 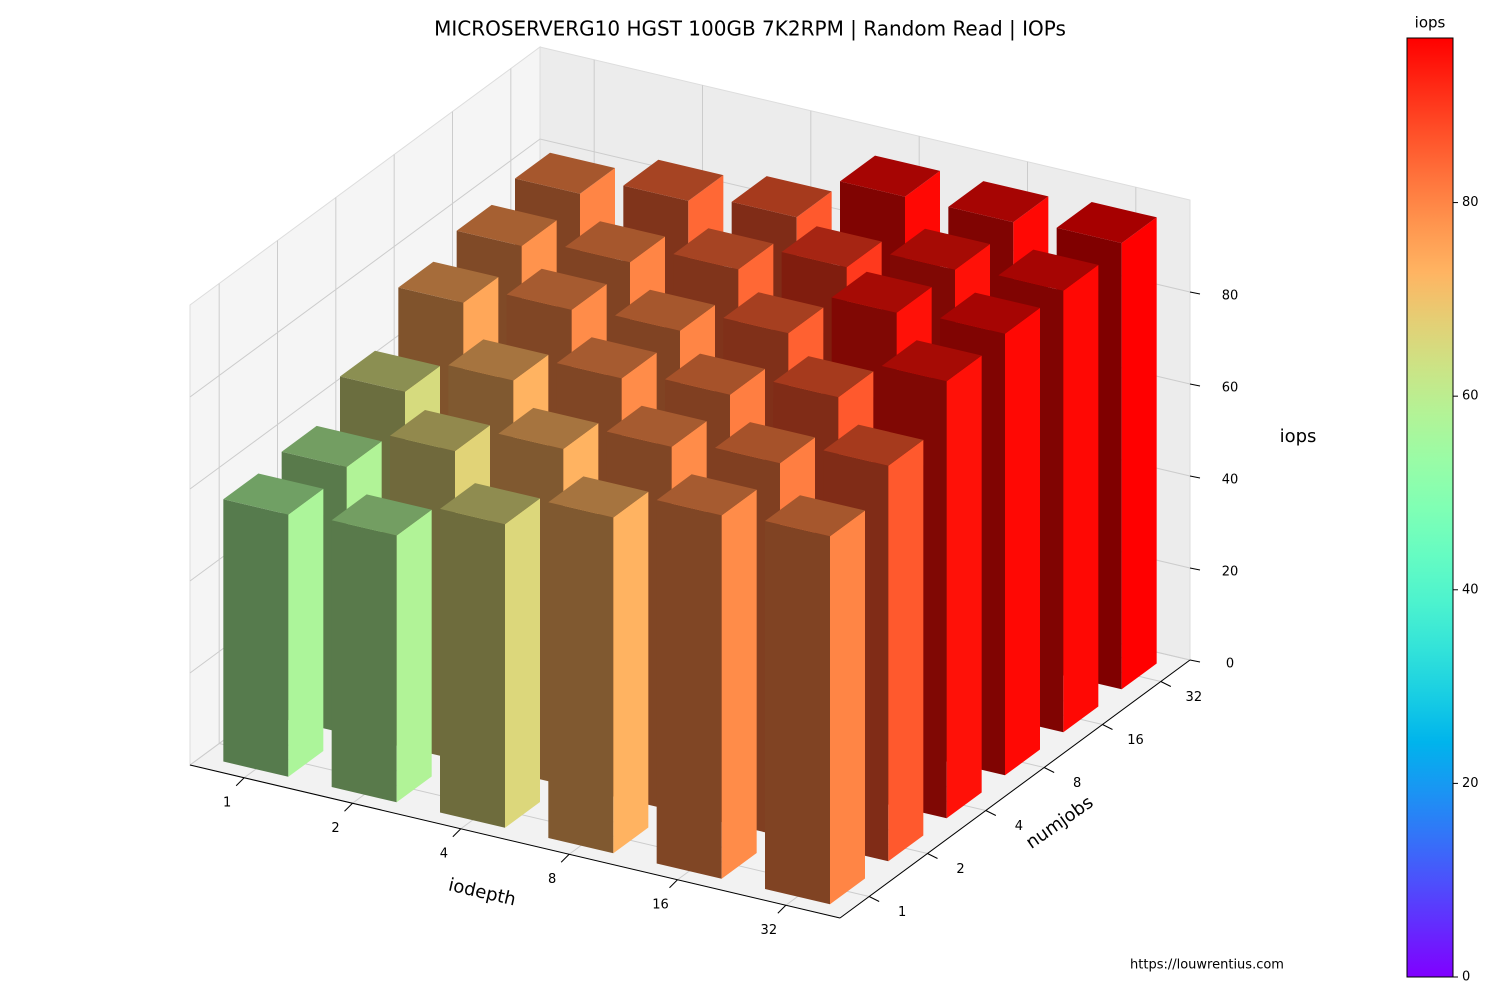 What do you see at coordinates (544, 820) in the screenshot?
I see `grid-line` at bounding box center [544, 820].